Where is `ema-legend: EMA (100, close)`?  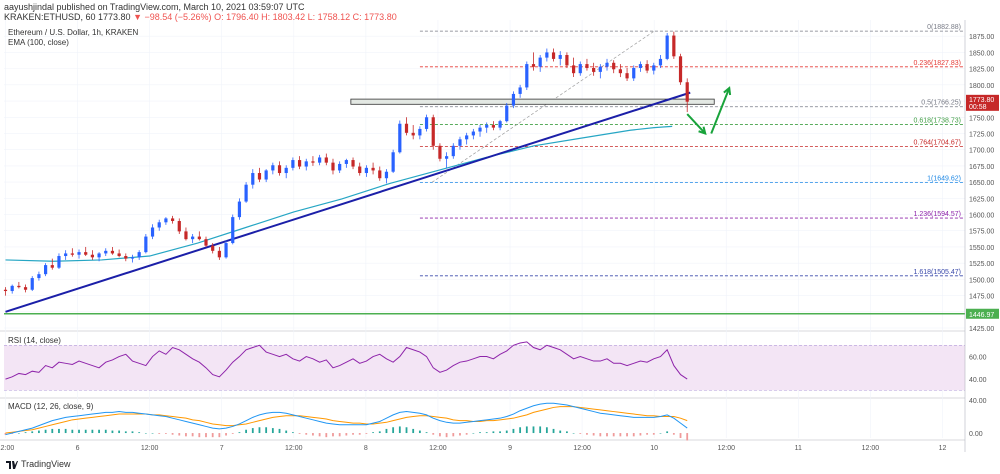
ema-legend: EMA (100, close) is located at coordinates (38, 42).